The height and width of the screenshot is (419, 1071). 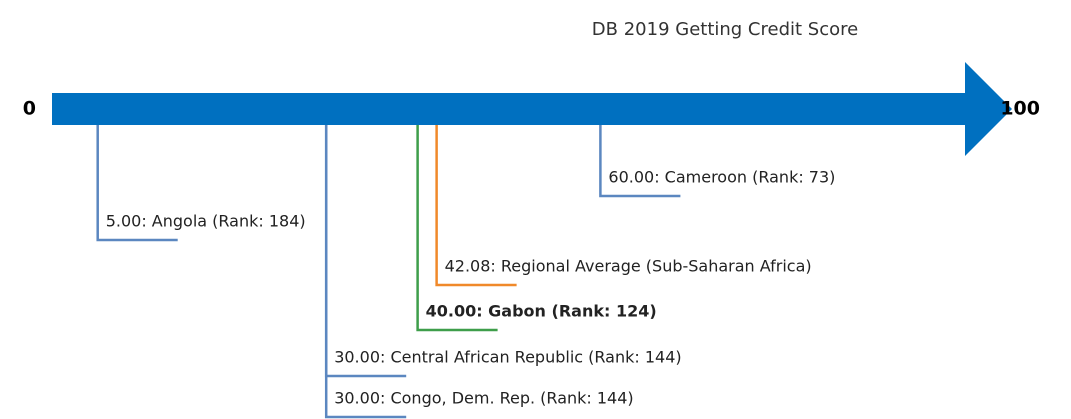 I want to click on end-label: 100, so click(x=1020, y=109).